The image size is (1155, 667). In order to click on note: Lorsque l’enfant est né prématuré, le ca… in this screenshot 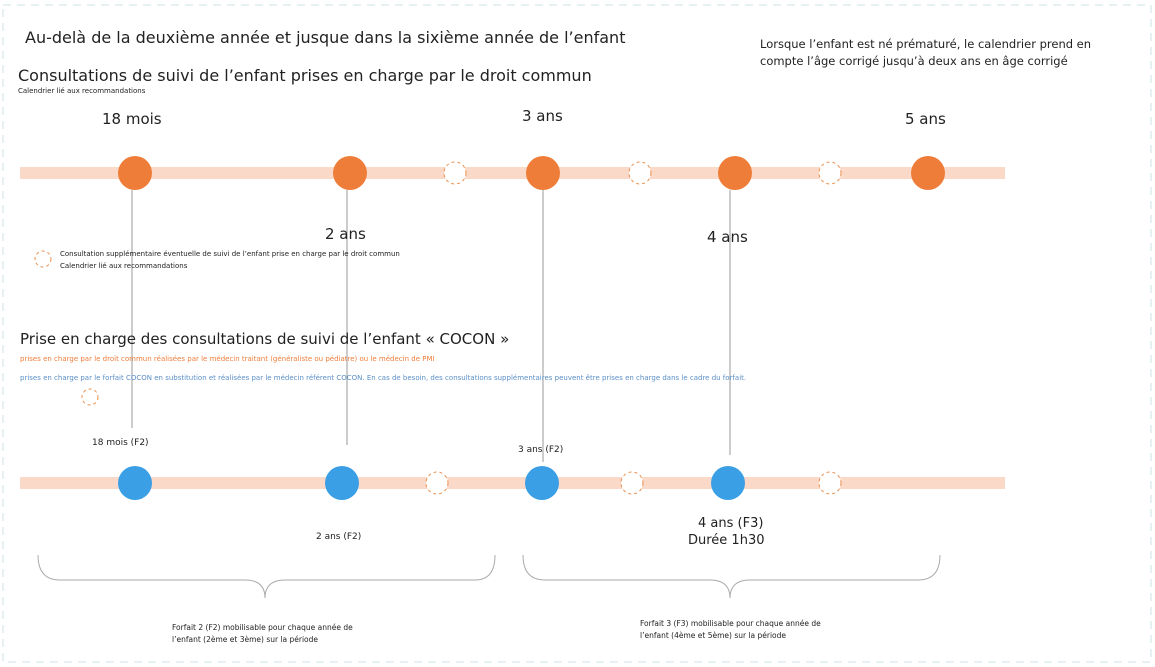, I will do `click(926, 52)`.